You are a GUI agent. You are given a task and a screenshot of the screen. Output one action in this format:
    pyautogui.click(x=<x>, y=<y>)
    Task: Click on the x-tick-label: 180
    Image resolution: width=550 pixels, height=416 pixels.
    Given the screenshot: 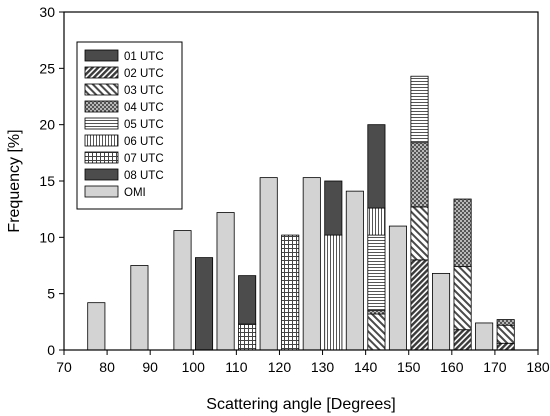 What is the action you would take?
    pyautogui.click(x=538, y=367)
    